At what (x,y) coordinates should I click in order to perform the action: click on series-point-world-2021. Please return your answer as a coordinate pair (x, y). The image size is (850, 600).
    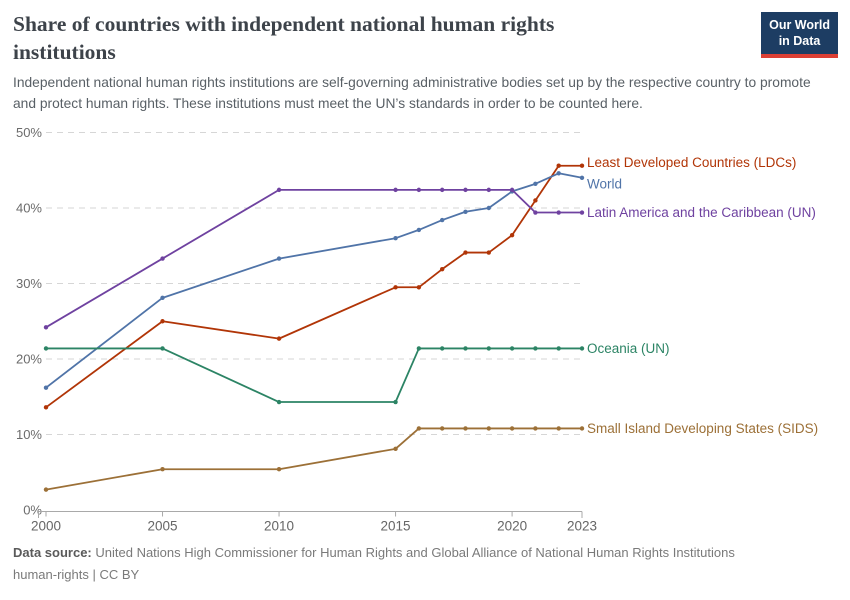
    Looking at the image, I should click on (535, 184).